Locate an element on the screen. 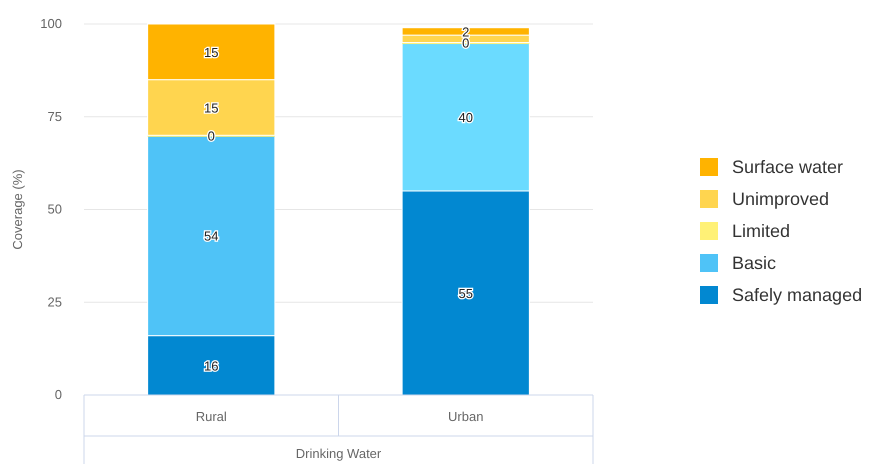 This screenshot has height=464, width=881. data-label: 55 is located at coordinates (465, 293).